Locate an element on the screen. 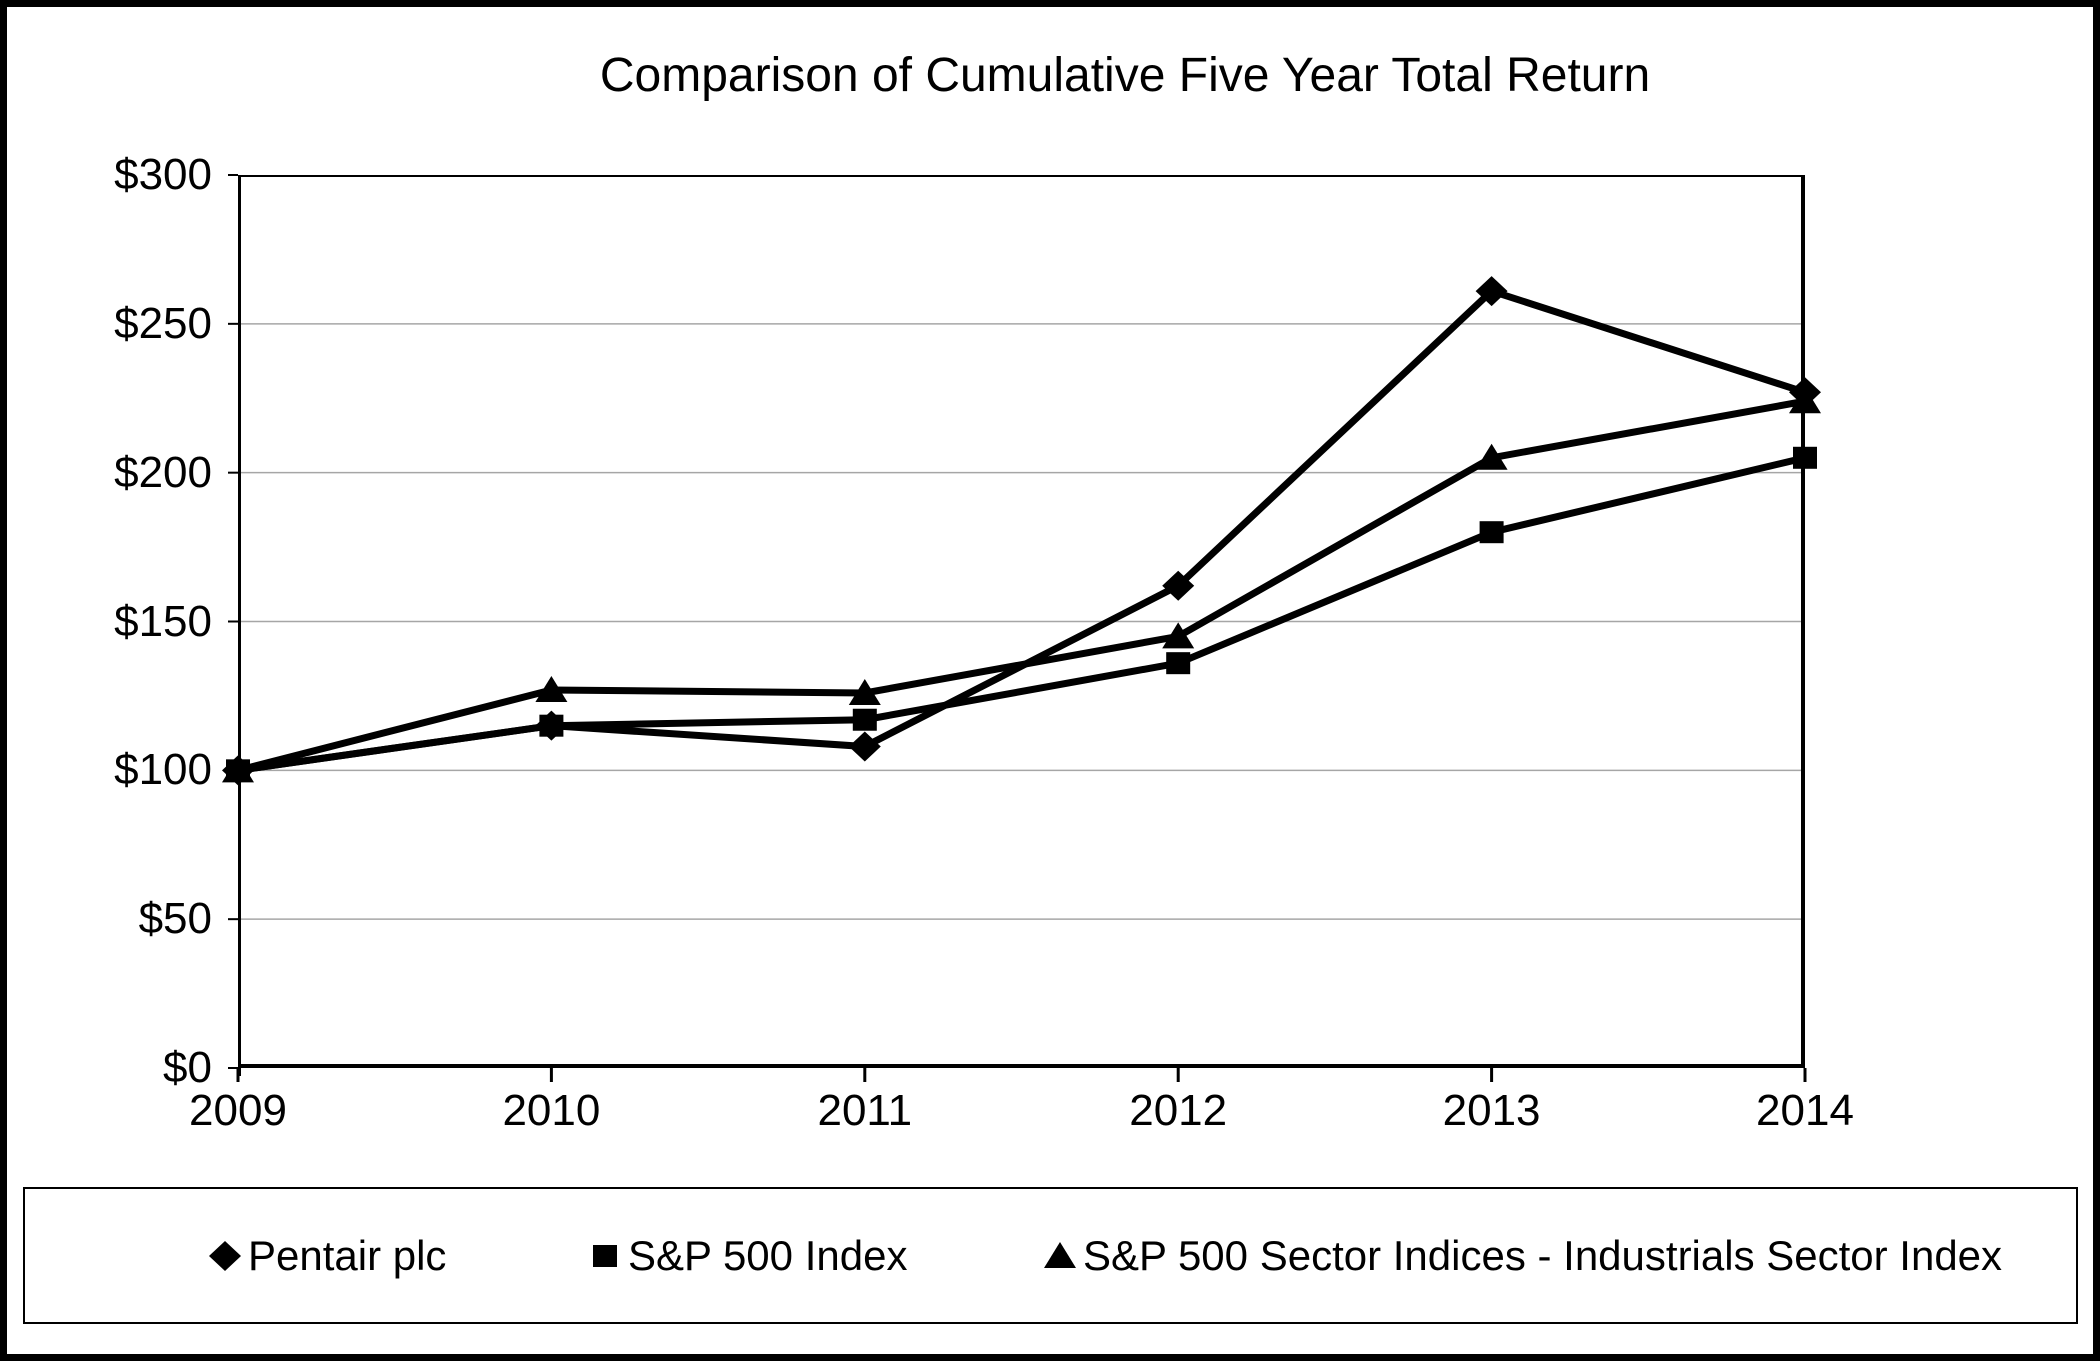 This screenshot has width=2100, height=1361. square-icon is located at coordinates (605, 1255).